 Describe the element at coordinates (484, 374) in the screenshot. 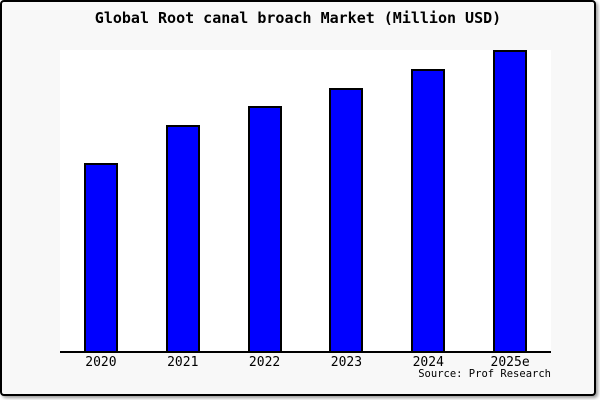

I see `source-text: Source: Prof Research` at that location.